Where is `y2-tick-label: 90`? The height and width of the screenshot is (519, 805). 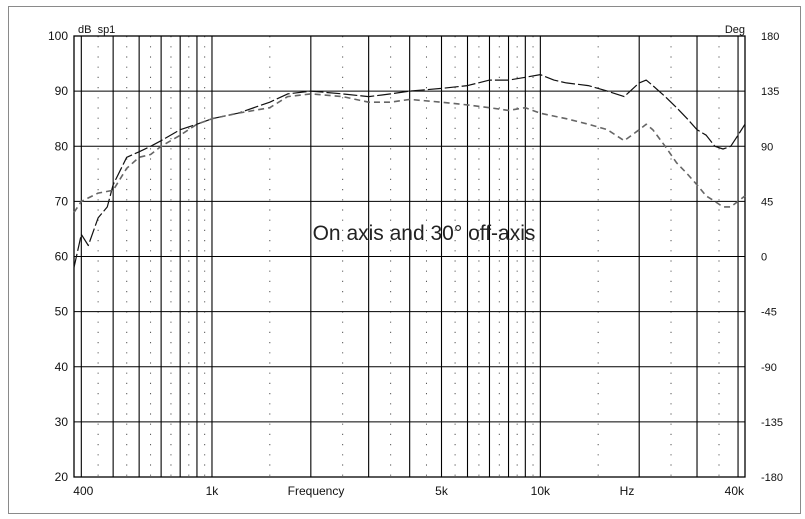 y2-tick-label: 90 is located at coordinates (767, 147).